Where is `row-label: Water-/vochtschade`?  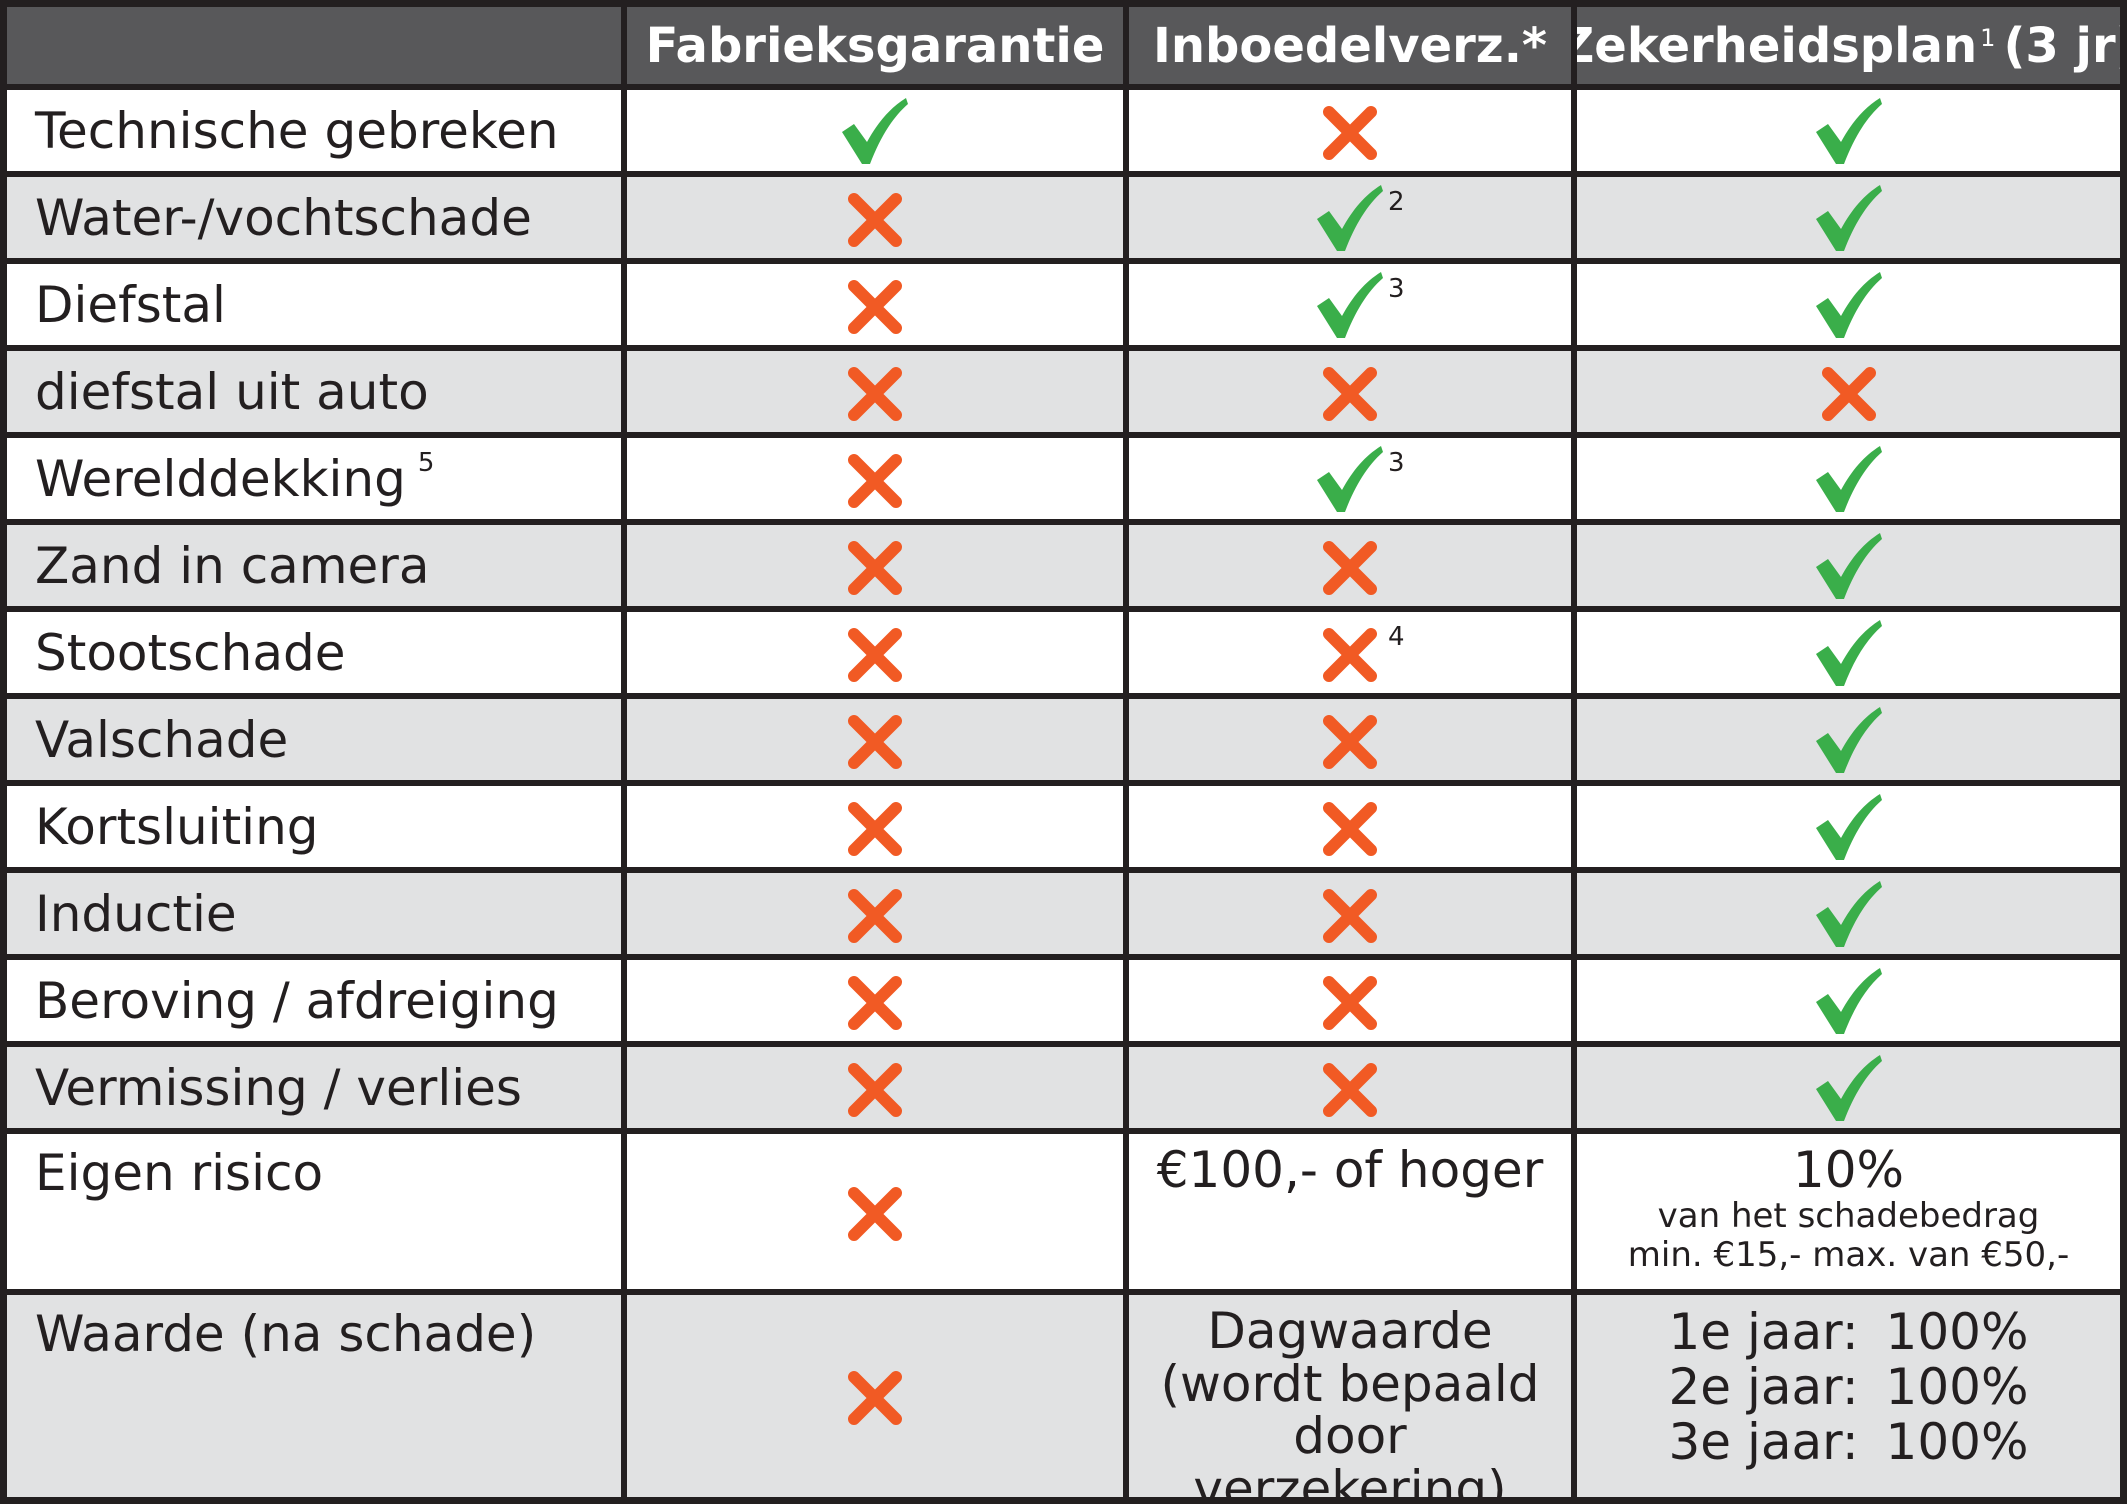
row-label: Water-/vochtschade is located at coordinates (314, 217).